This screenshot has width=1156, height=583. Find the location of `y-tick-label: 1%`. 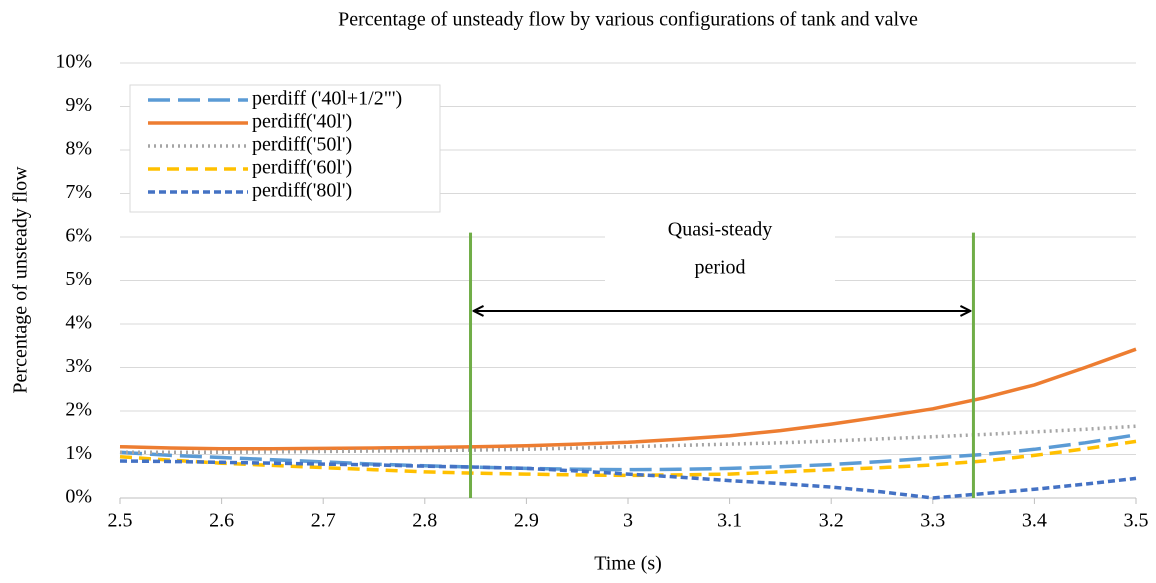

y-tick-label: 1% is located at coordinates (78, 453).